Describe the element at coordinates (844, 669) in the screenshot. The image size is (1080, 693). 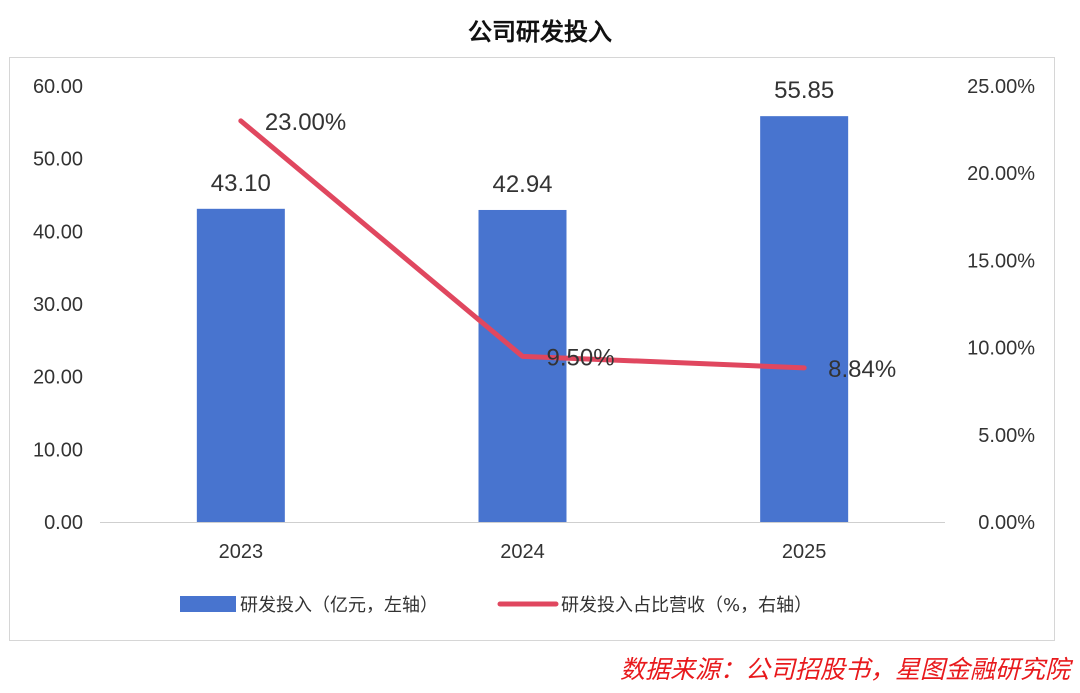
I see `source-note: 数据来源：公司招股书，星图金融研究院` at that location.